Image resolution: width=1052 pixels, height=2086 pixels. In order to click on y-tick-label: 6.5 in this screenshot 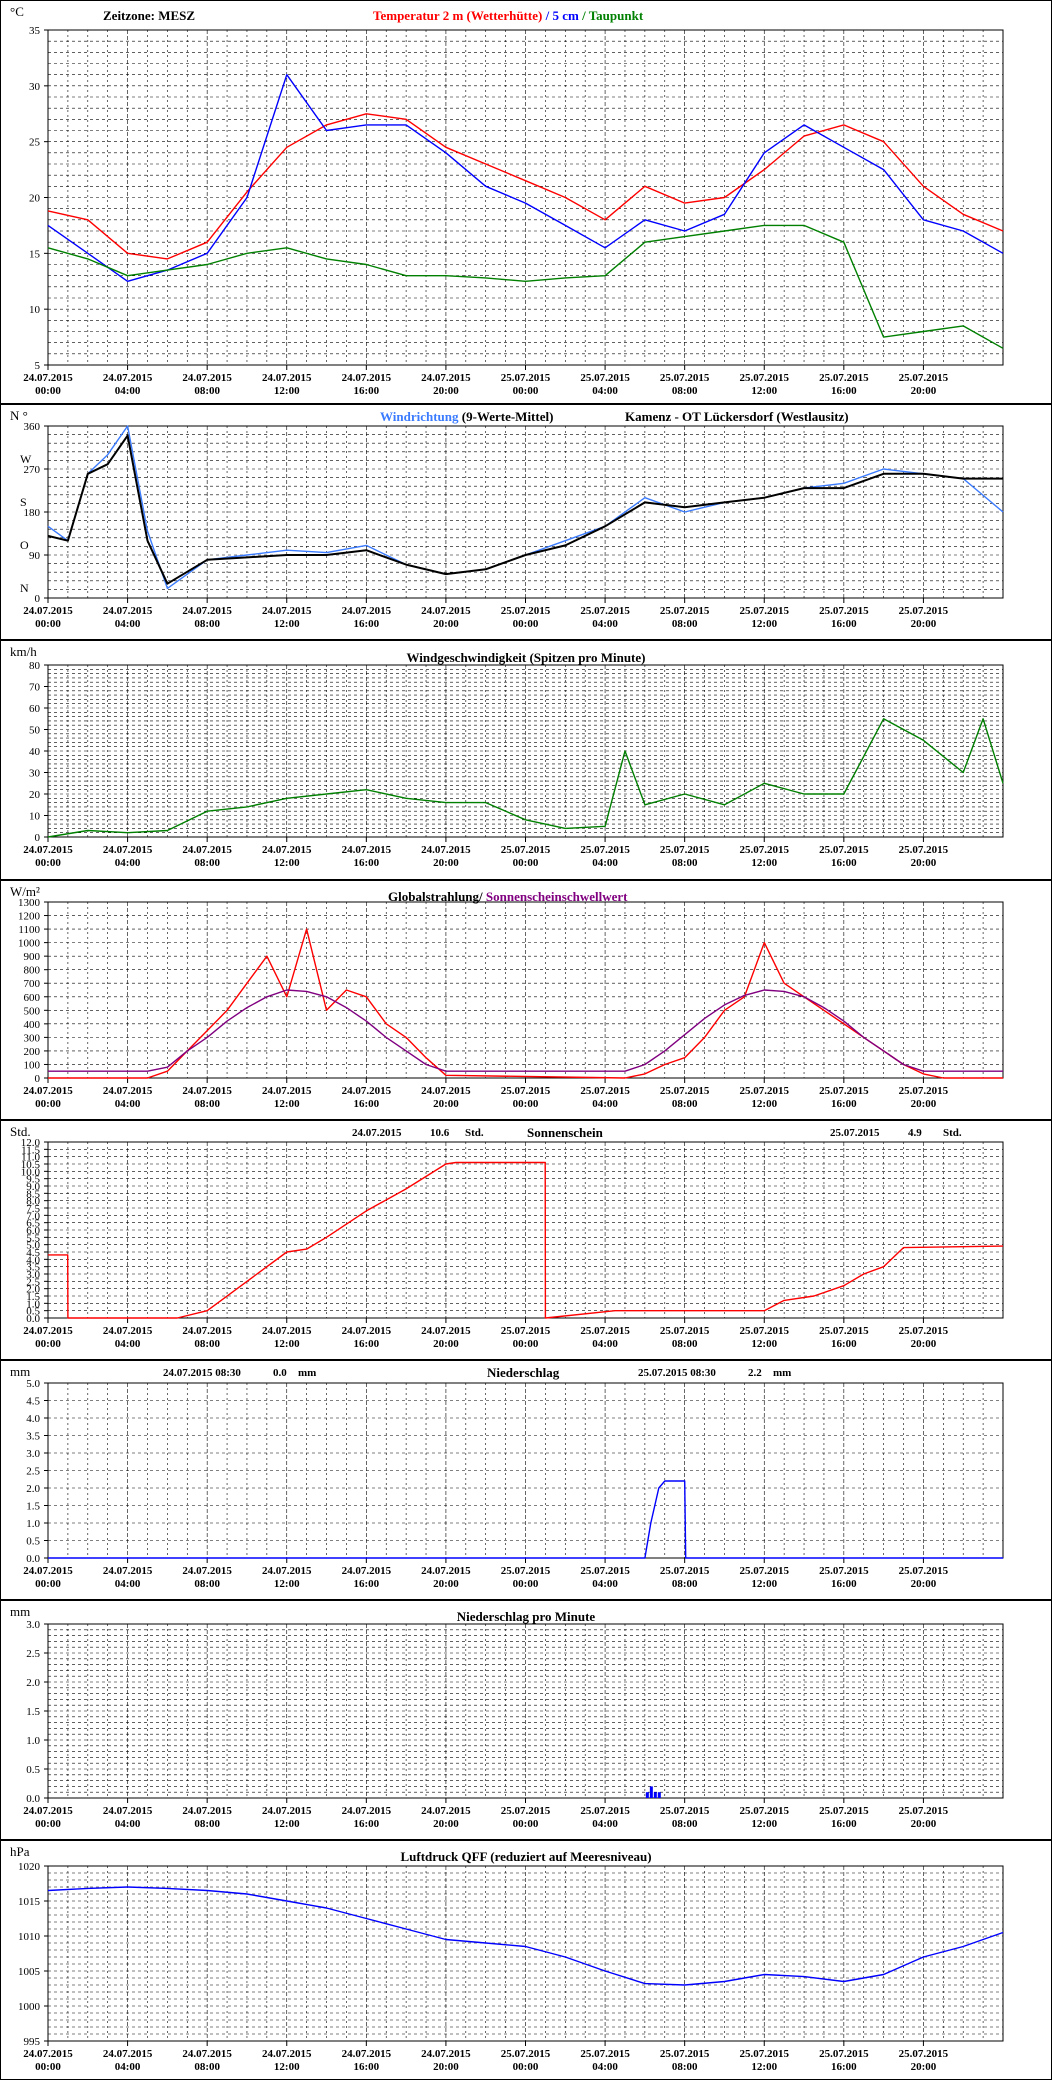, I will do `click(33, 1224)`.